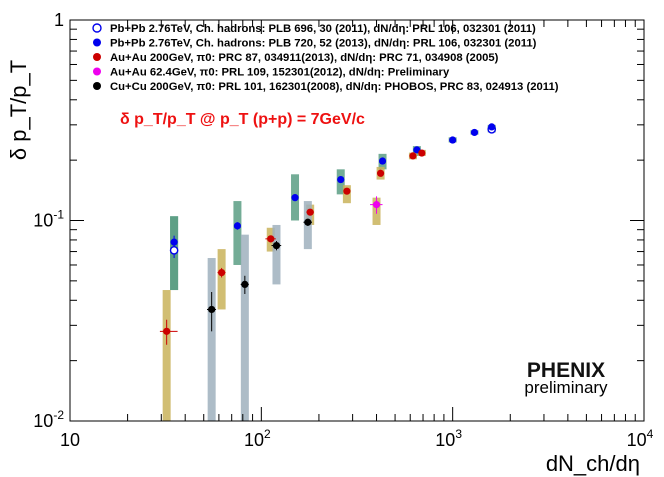  What do you see at coordinates (59, 20) in the screenshot?
I see `y-tick-label: 1` at bounding box center [59, 20].